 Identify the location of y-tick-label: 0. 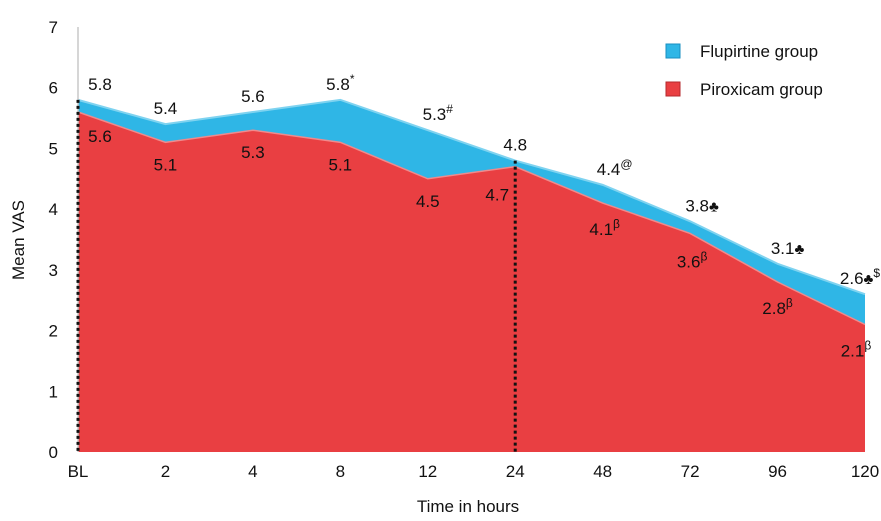
(53, 452).